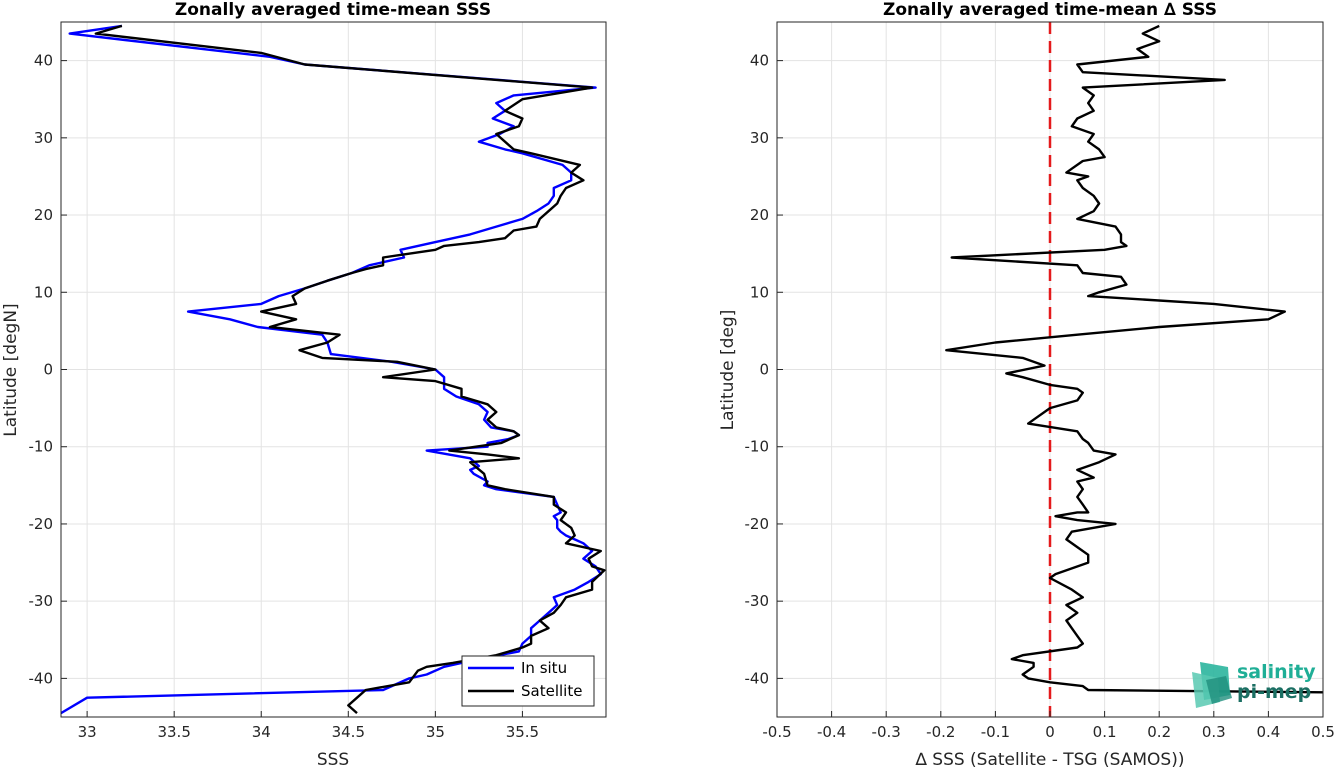 This screenshot has height=769, width=1336. Describe the element at coordinates (435, 732) in the screenshot. I see `left-x-tick-label: 35` at that location.